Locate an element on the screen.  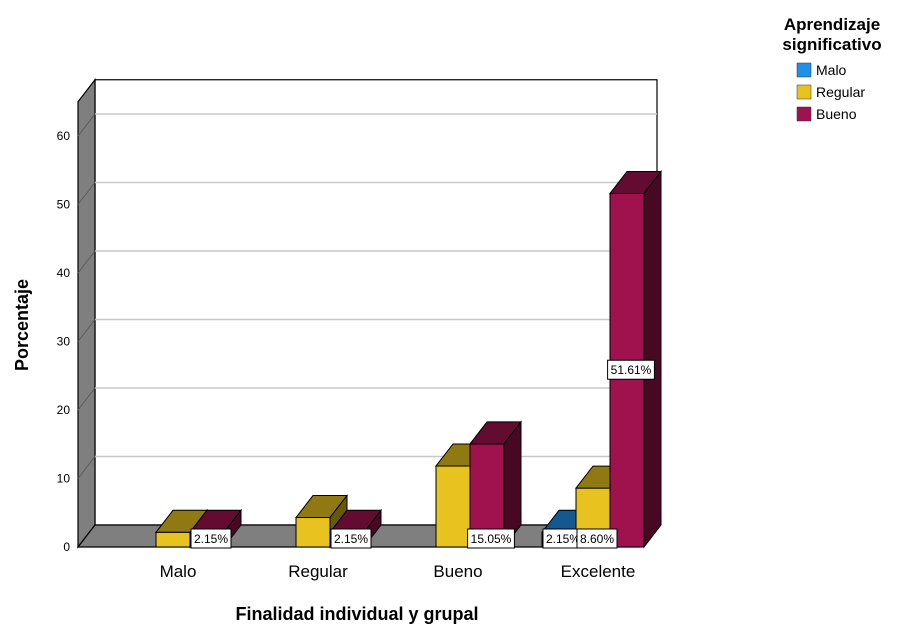
left-wall is located at coordinates (86, 313).